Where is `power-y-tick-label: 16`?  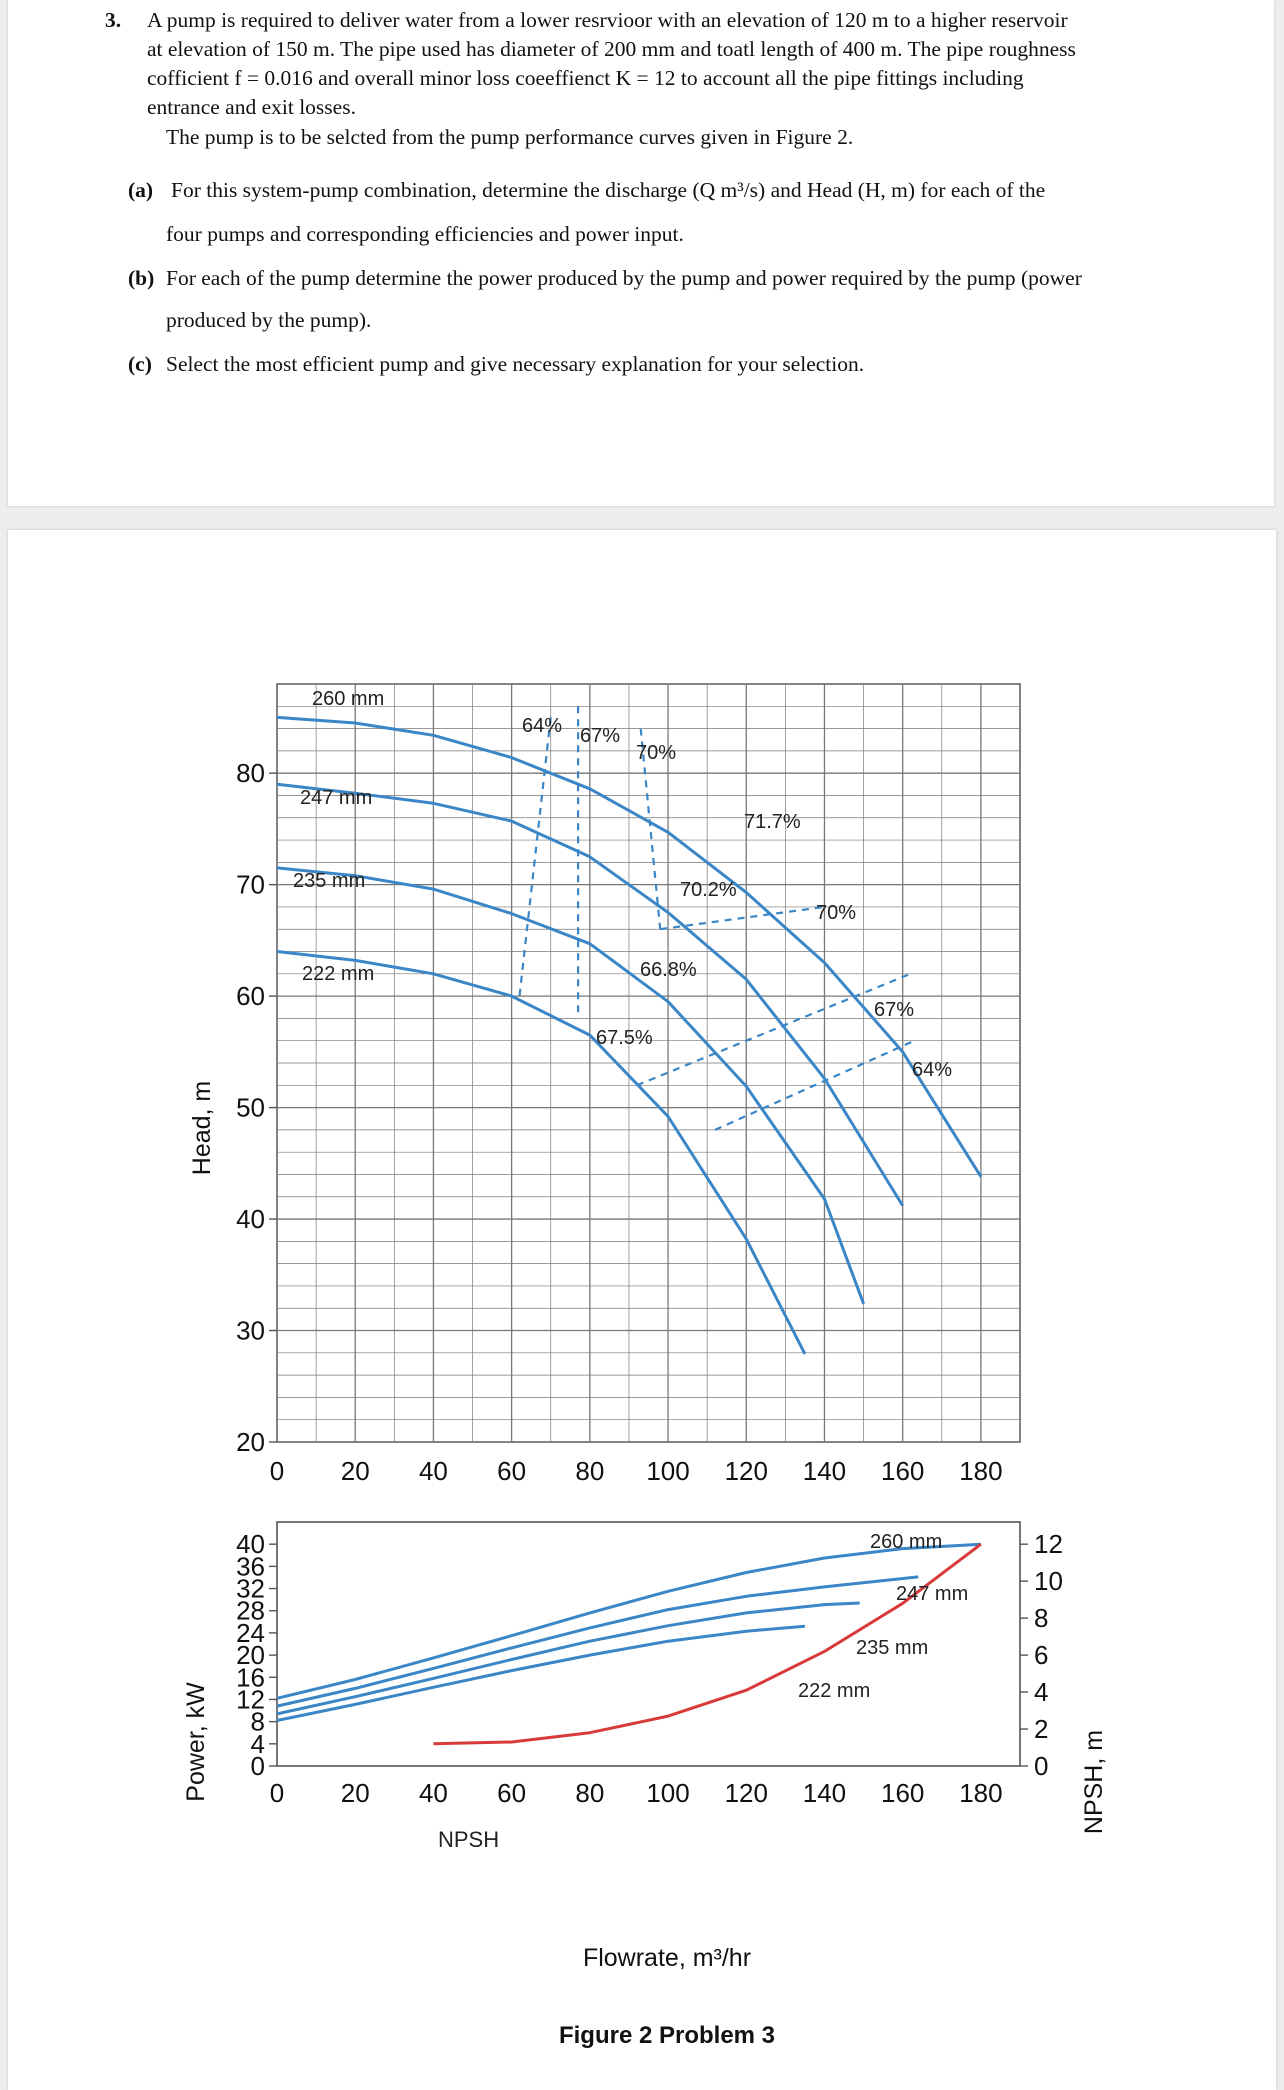 power-y-tick-label: 16 is located at coordinates (250, 1677).